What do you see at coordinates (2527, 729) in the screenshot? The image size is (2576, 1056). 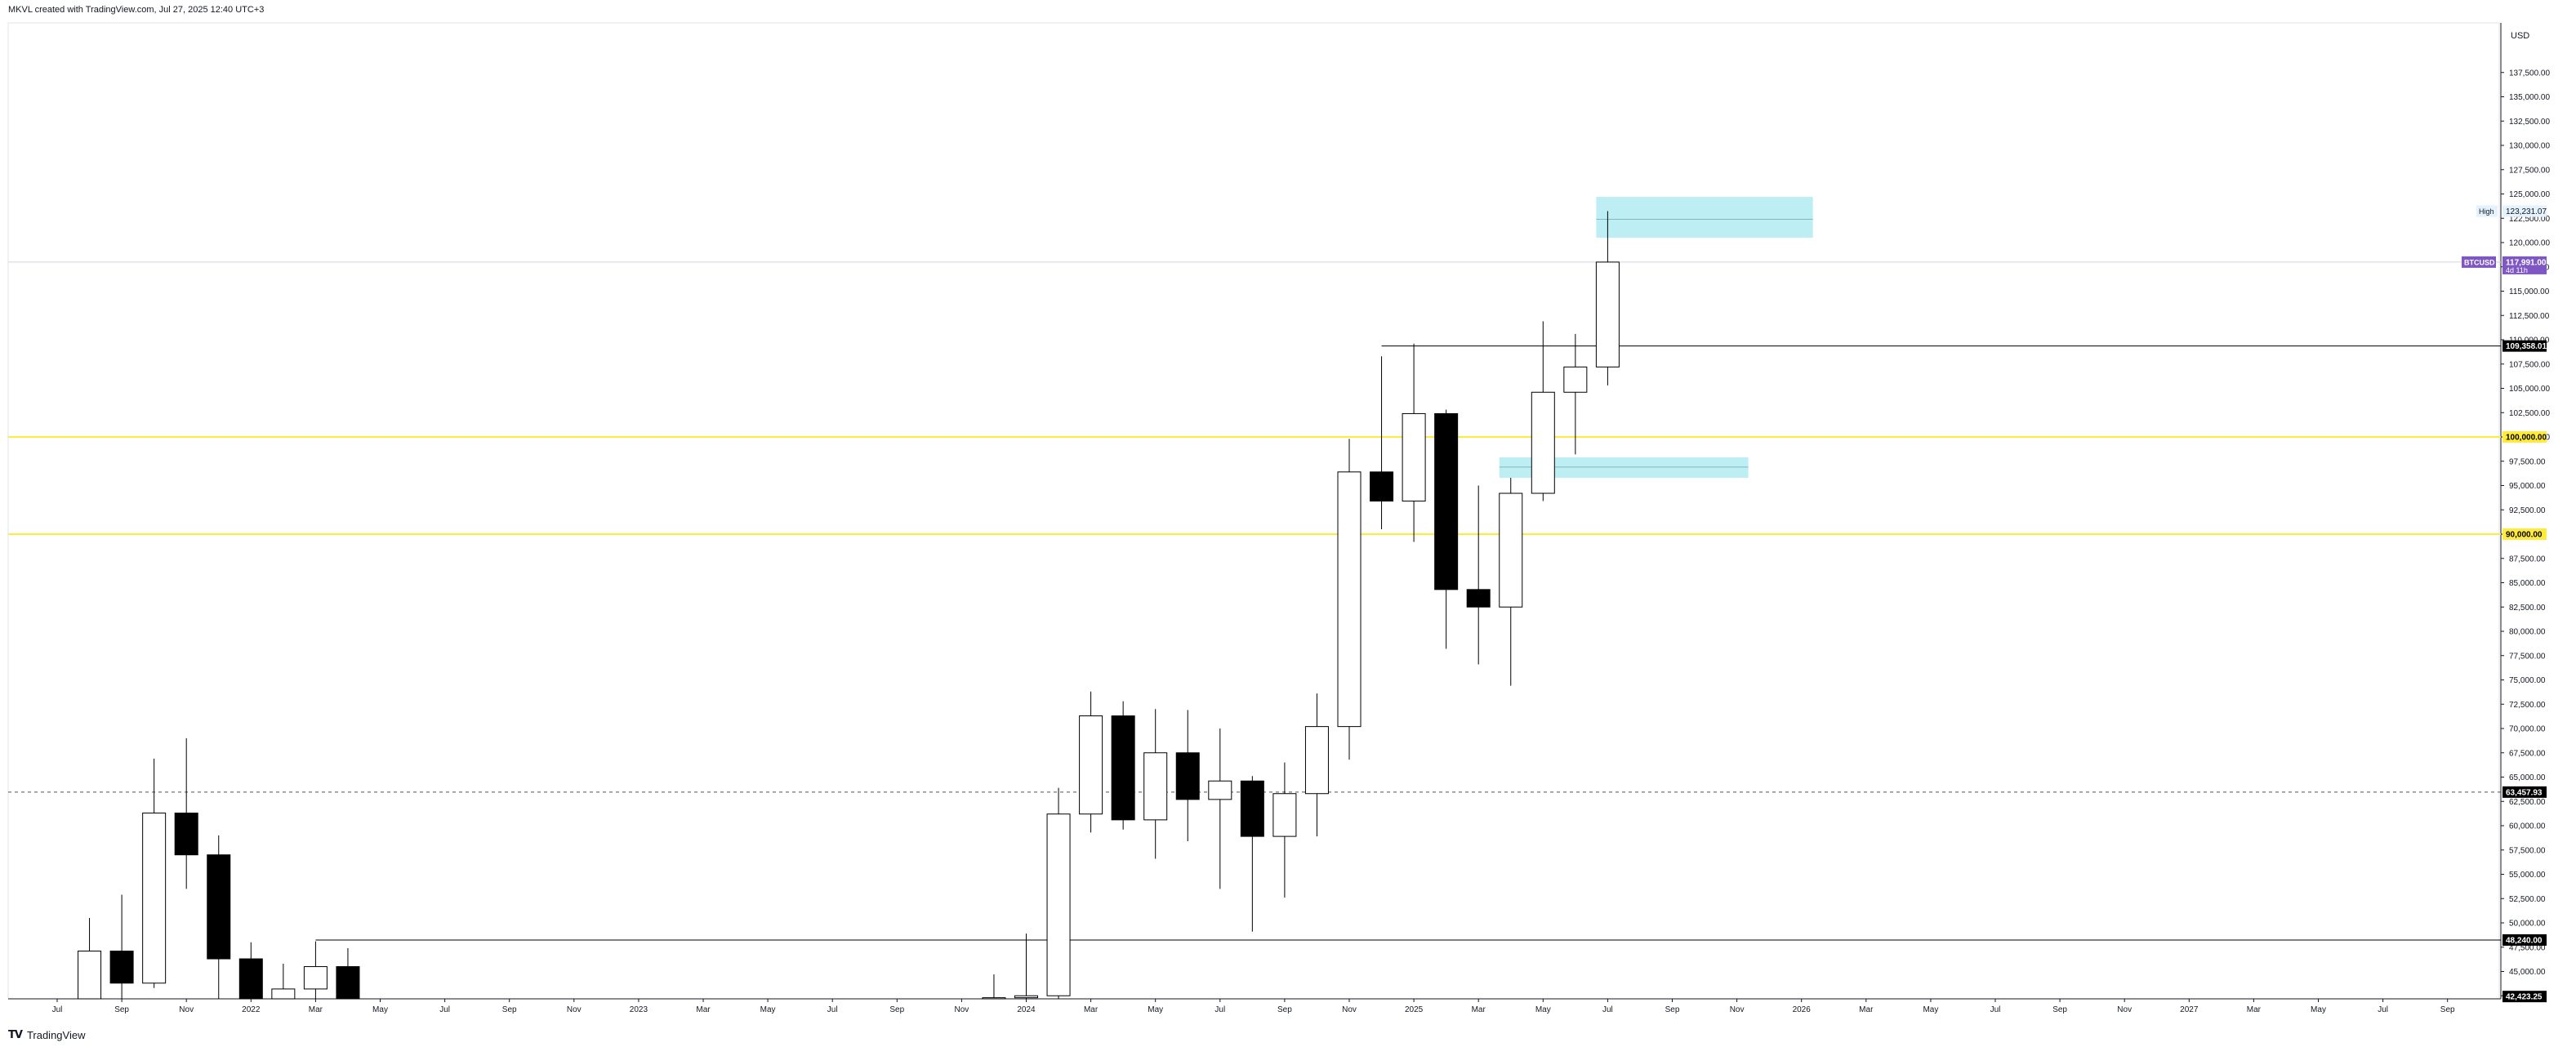 I see `y-tick-label: 70,000.00` at bounding box center [2527, 729].